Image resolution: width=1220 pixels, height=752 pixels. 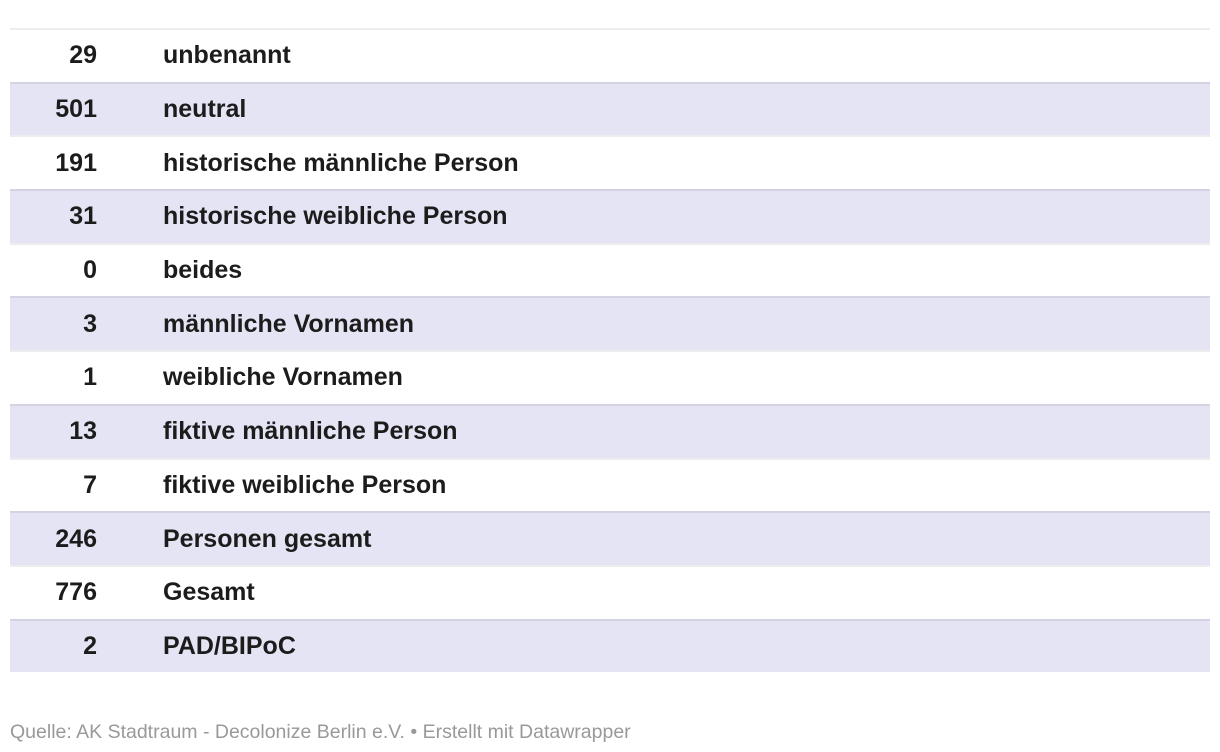 I want to click on source-prefix-label: Quelle:, so click(x=43, y=732).